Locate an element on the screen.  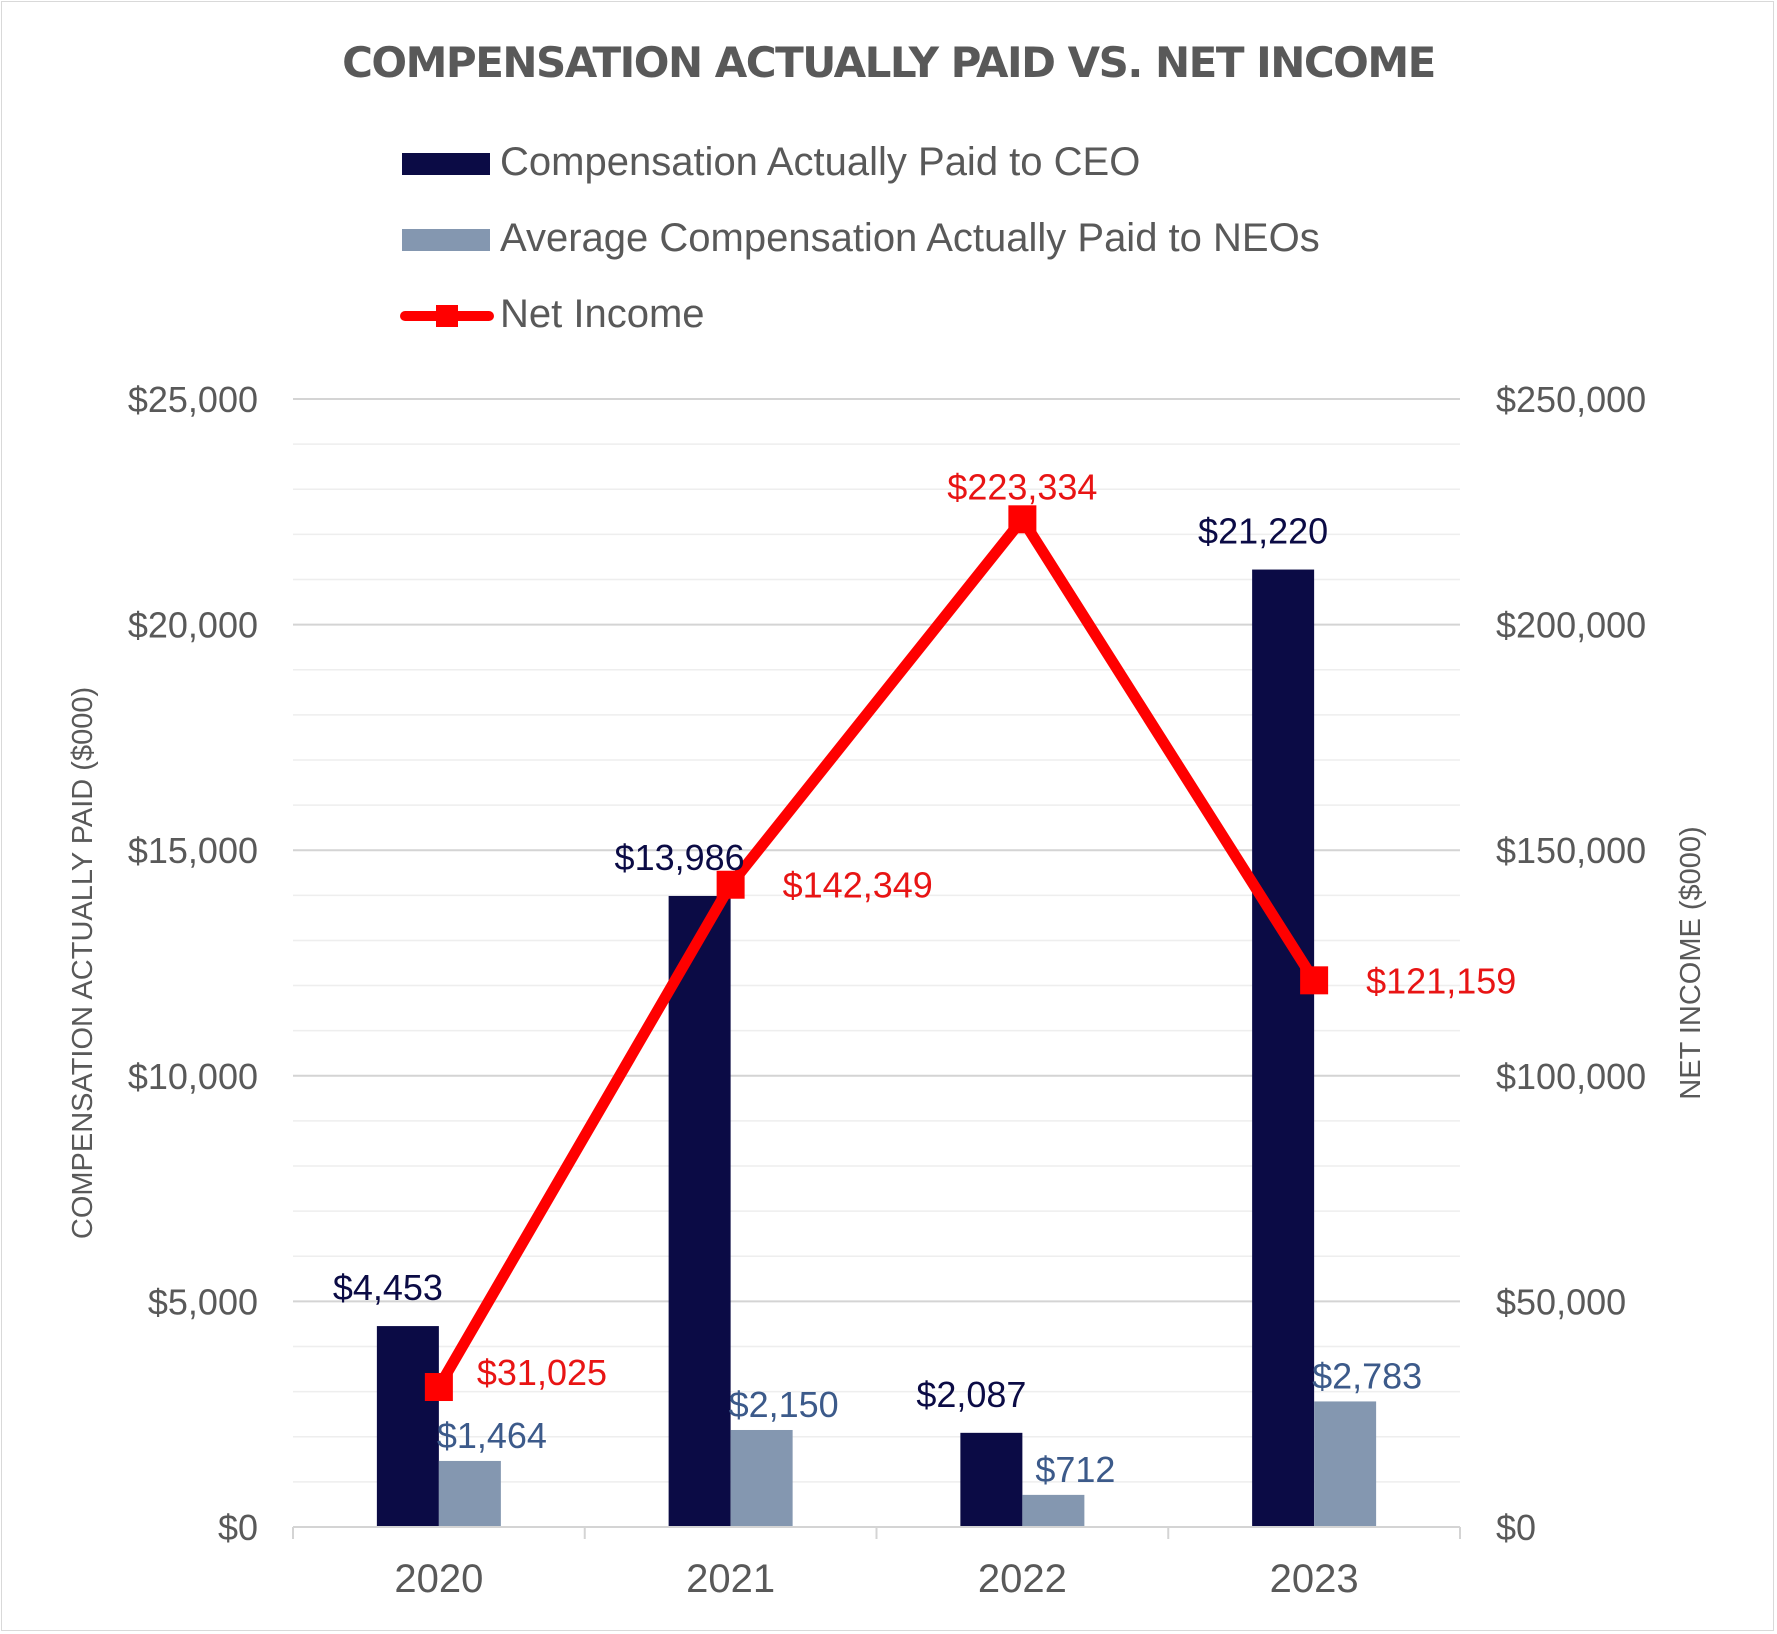
y2-tick-label: $200,000 is located at coordinates (1571, 625).